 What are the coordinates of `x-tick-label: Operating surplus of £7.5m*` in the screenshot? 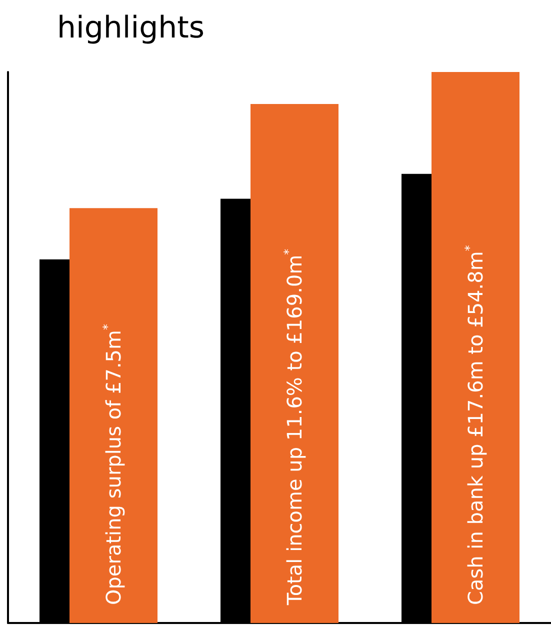 It's located at (113, 464).